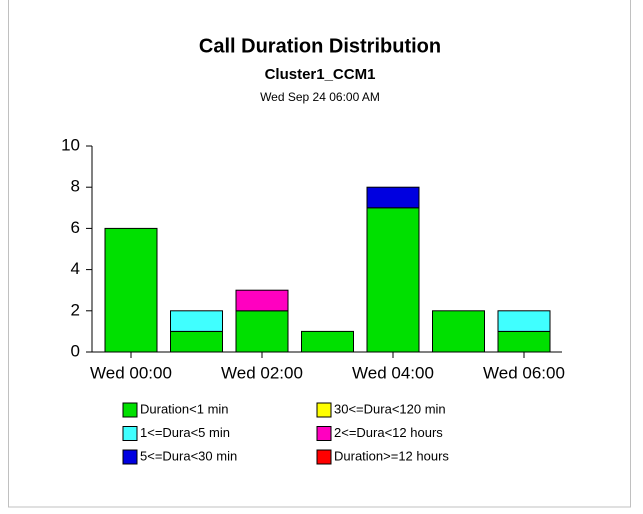  Describe the element at coordinates (75, 227) in the screenshot. I see `y-tick-label: 6` at that location.